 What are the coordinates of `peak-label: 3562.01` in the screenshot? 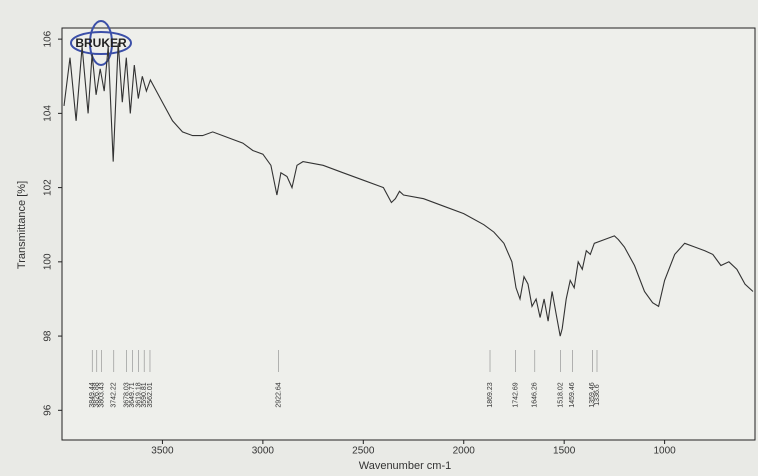 It's located at (150, 394).